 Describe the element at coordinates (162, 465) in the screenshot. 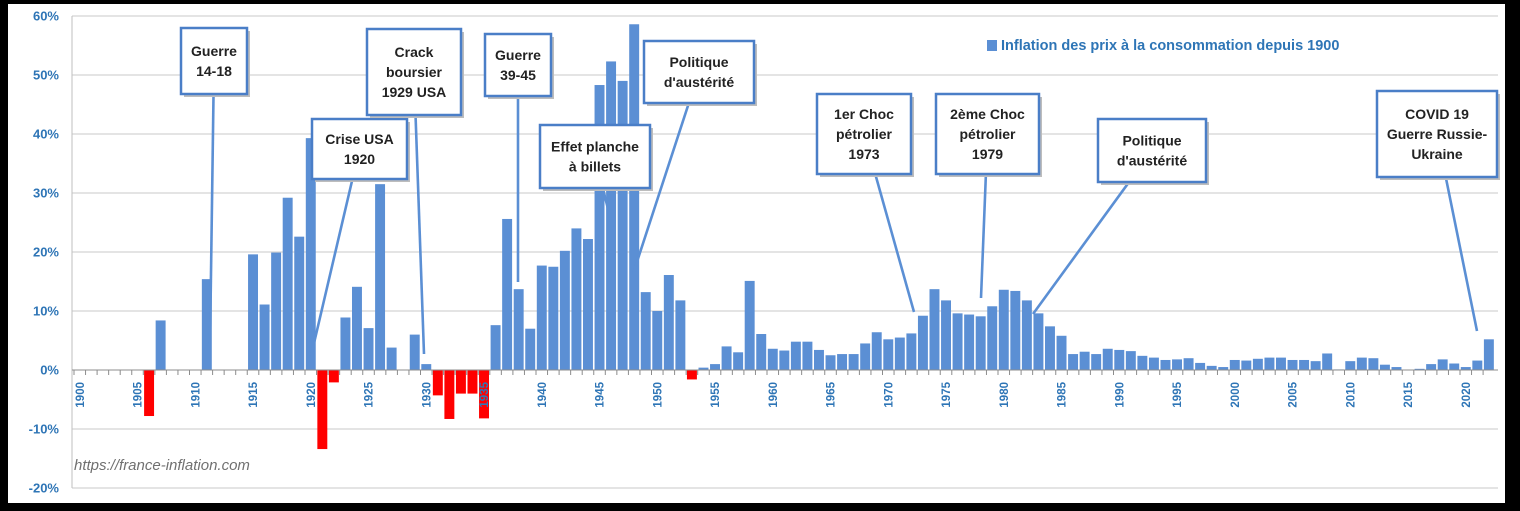

I see `source-label: https://france-inflation.com` at that location.